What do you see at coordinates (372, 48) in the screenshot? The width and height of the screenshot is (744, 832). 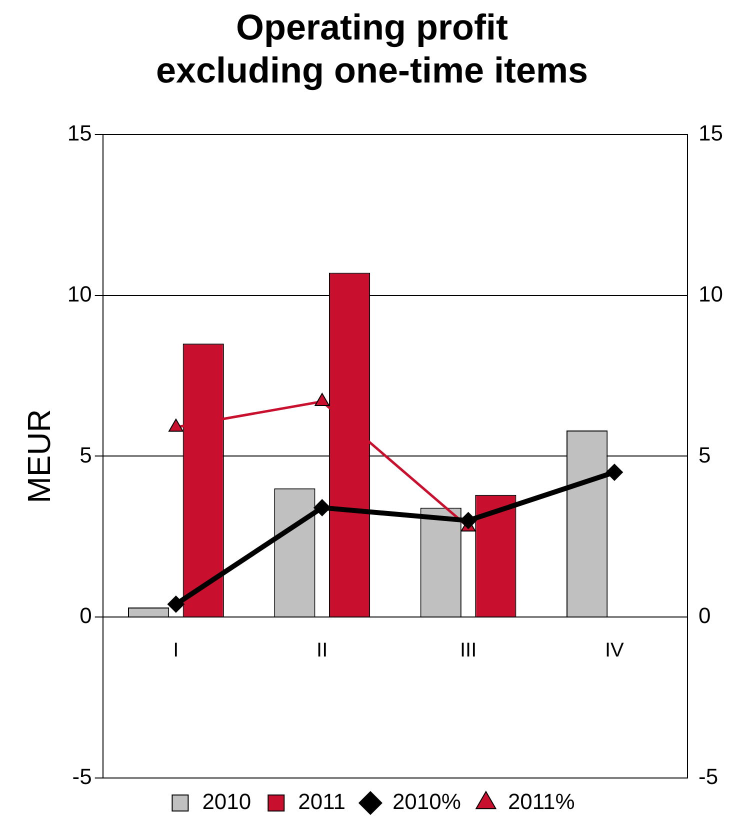 I see `chart-title: Operating profit excluding one-time items` at bounding box center [372, 48].